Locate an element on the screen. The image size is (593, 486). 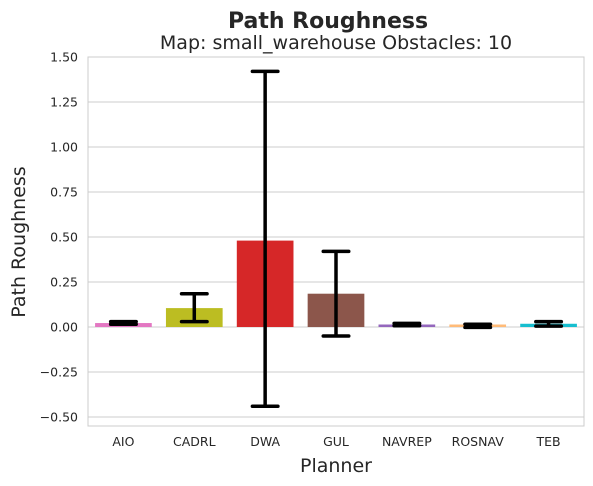
chart-subtitle: Map: small_warehouse Obstacles: 10 is located at coordinates (336, 43).